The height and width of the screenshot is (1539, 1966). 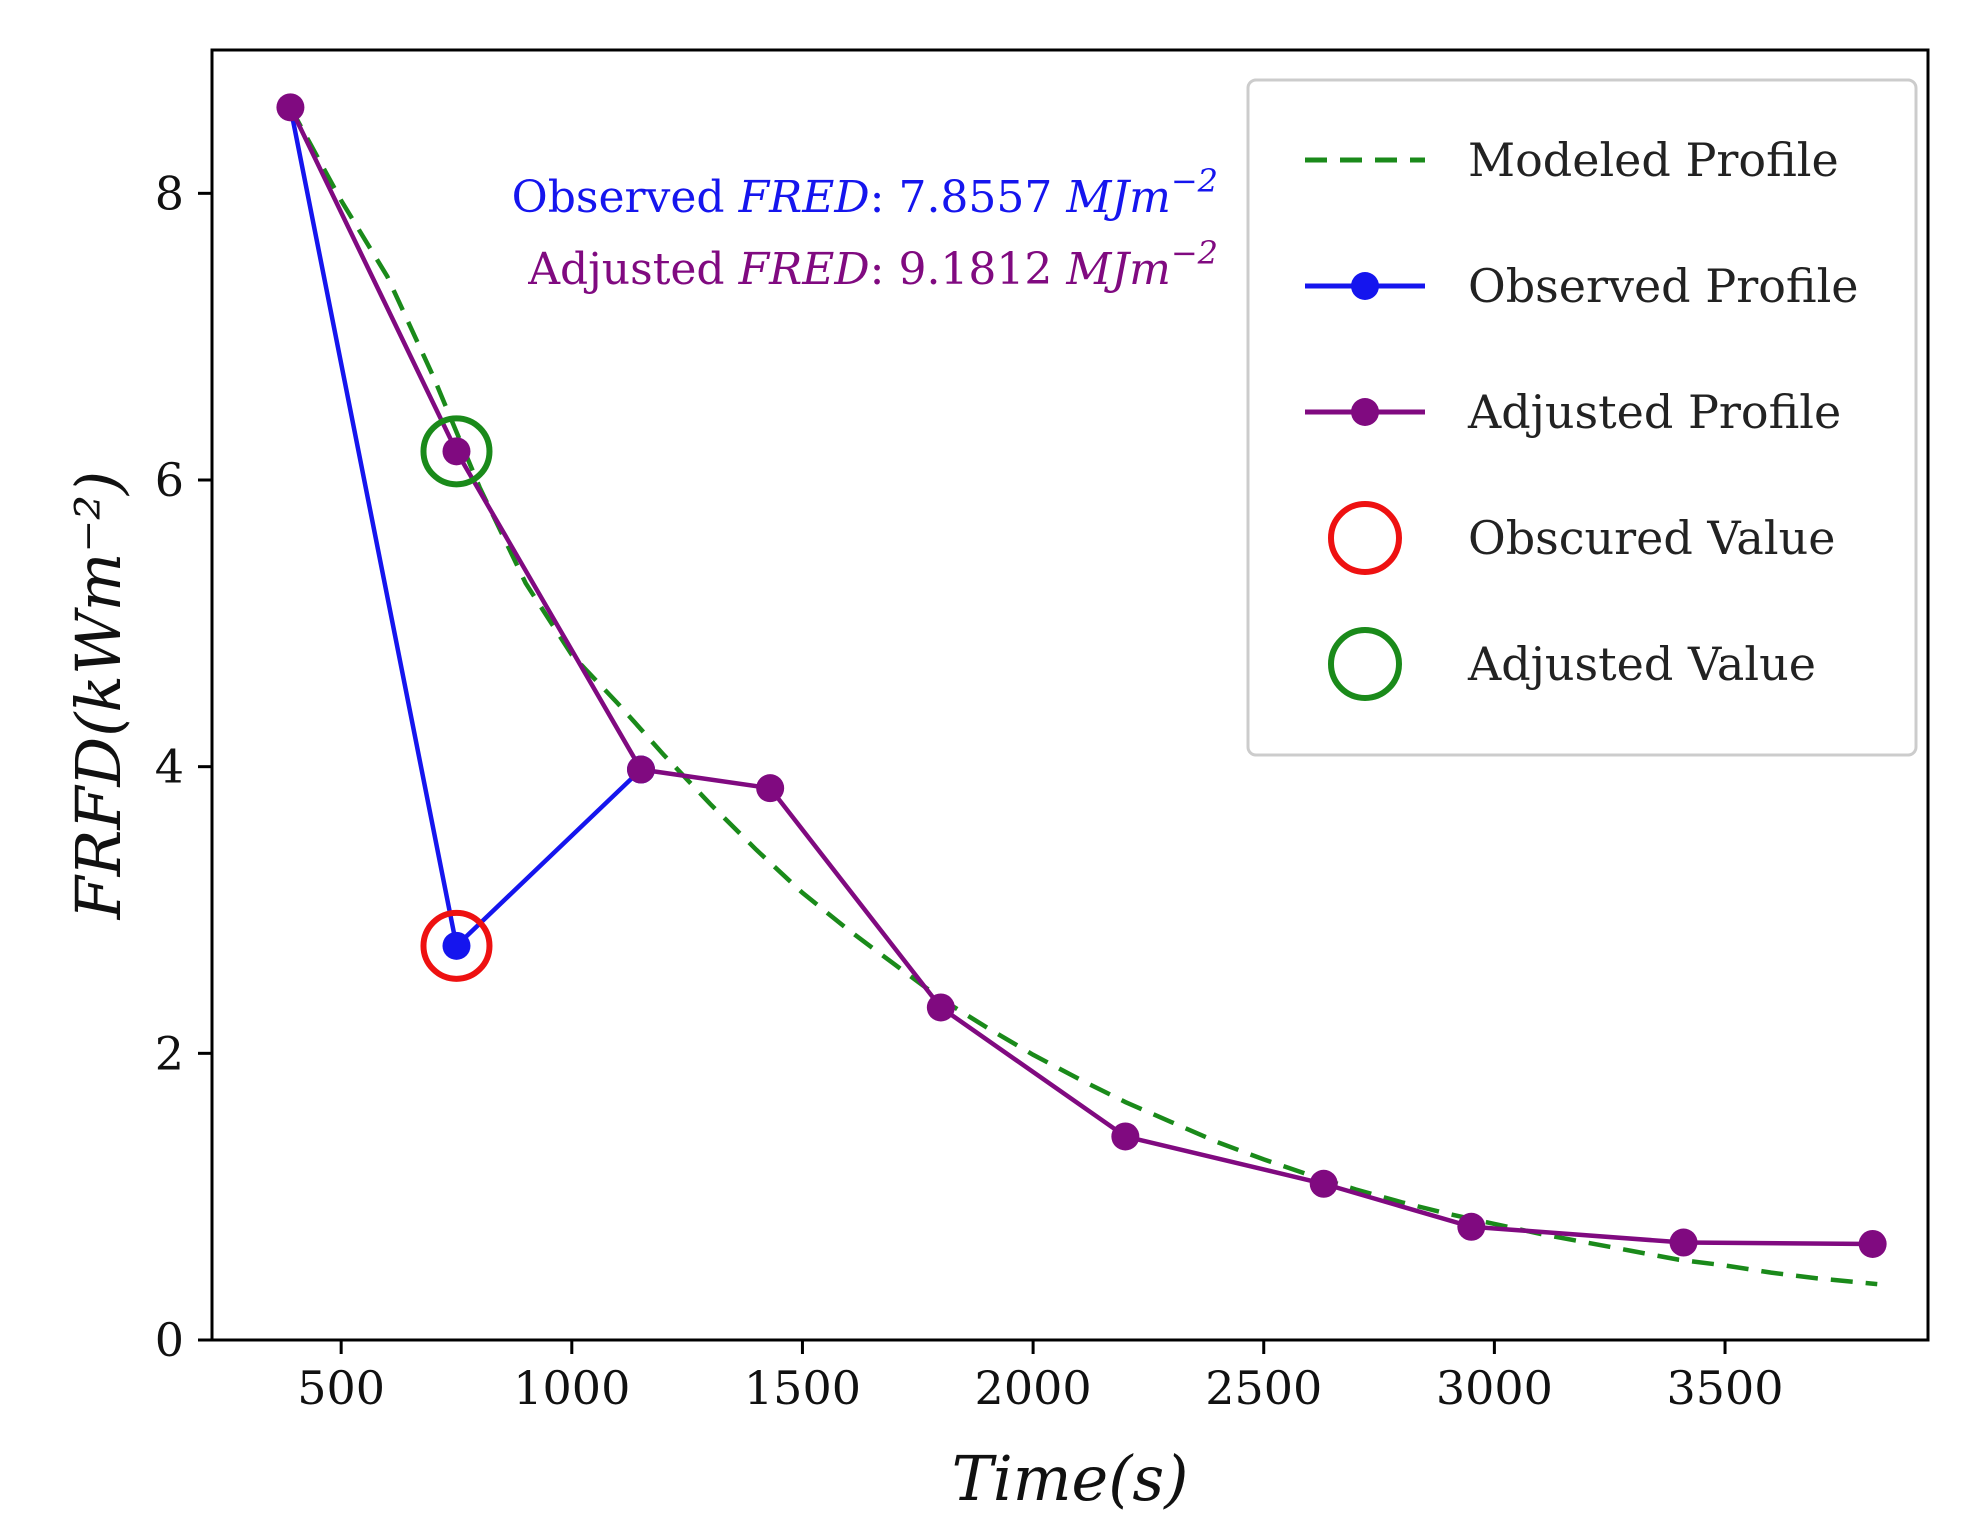 What do you see at coordinates (1641, 664) in the screenshot?
I see `legend-label: Adjusted Value` at bounding box center [1641, 664].